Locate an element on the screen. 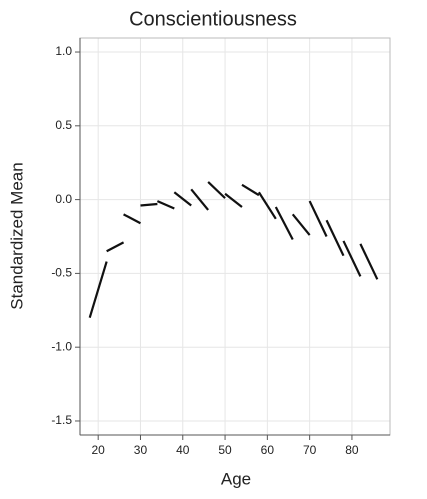 The width and height of the screenshot is (427, 499). y-tick-label: 1.0 is located at coordinates (63, 51).